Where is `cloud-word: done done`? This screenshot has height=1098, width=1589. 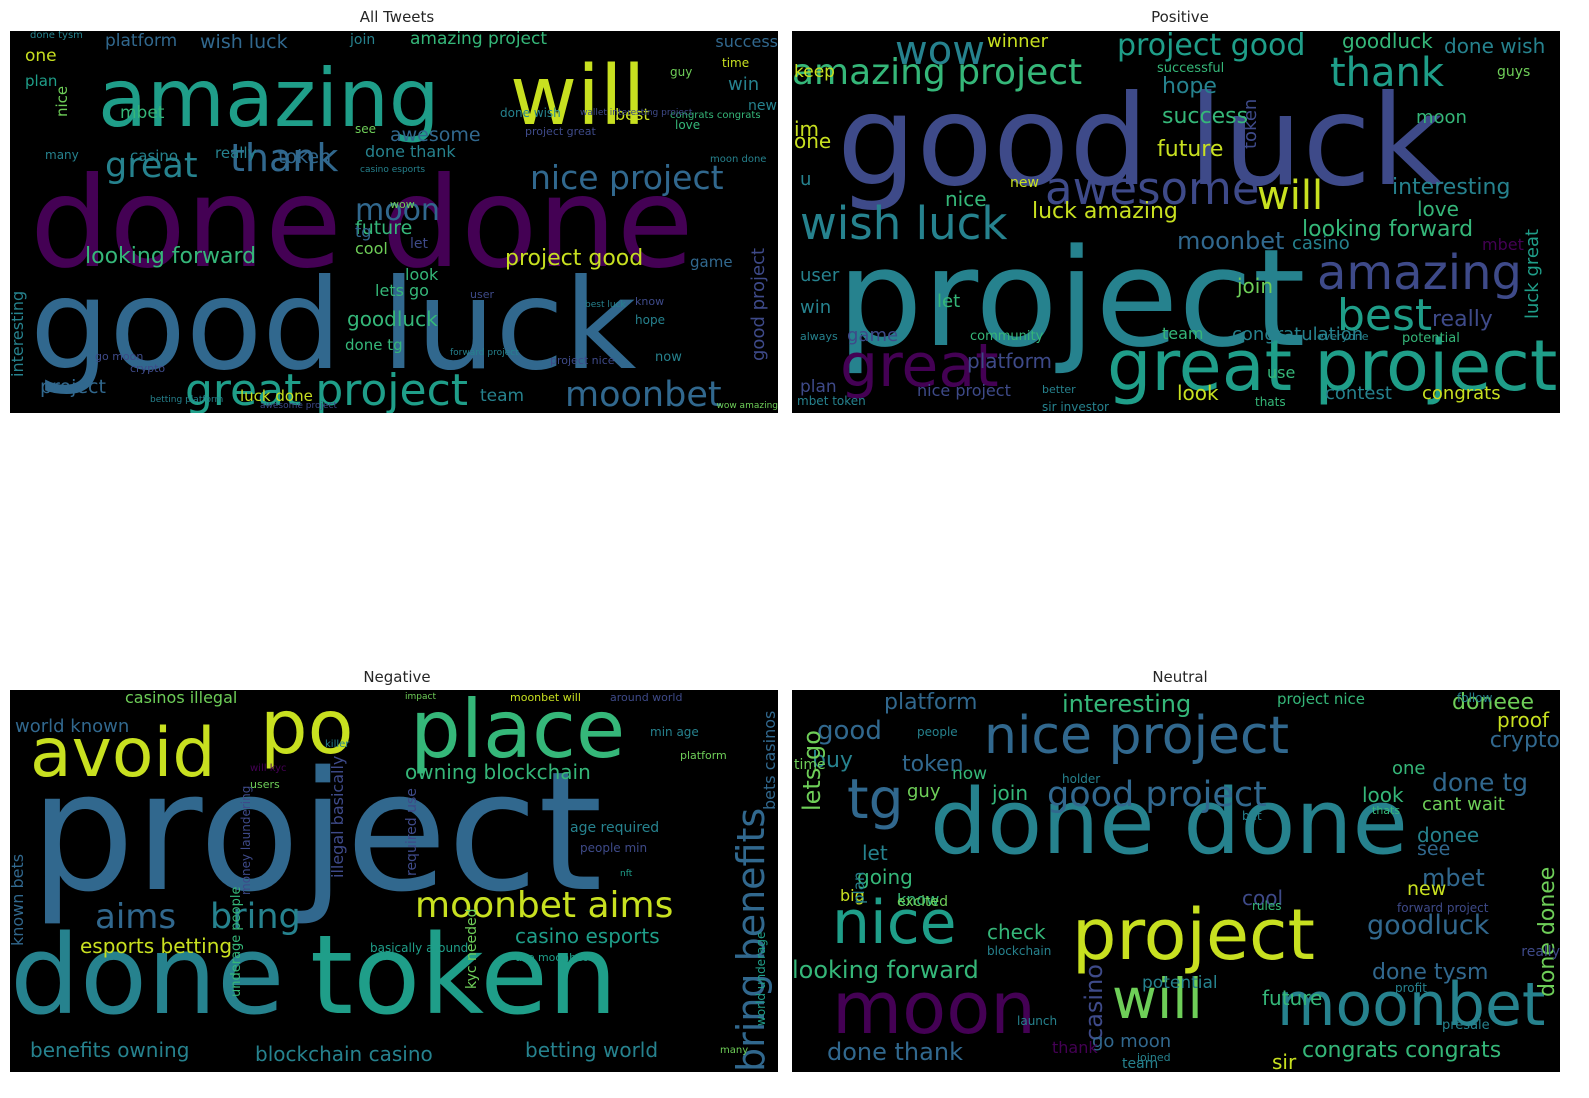
cloud-word: done done is located at coordinates (1169, 822).